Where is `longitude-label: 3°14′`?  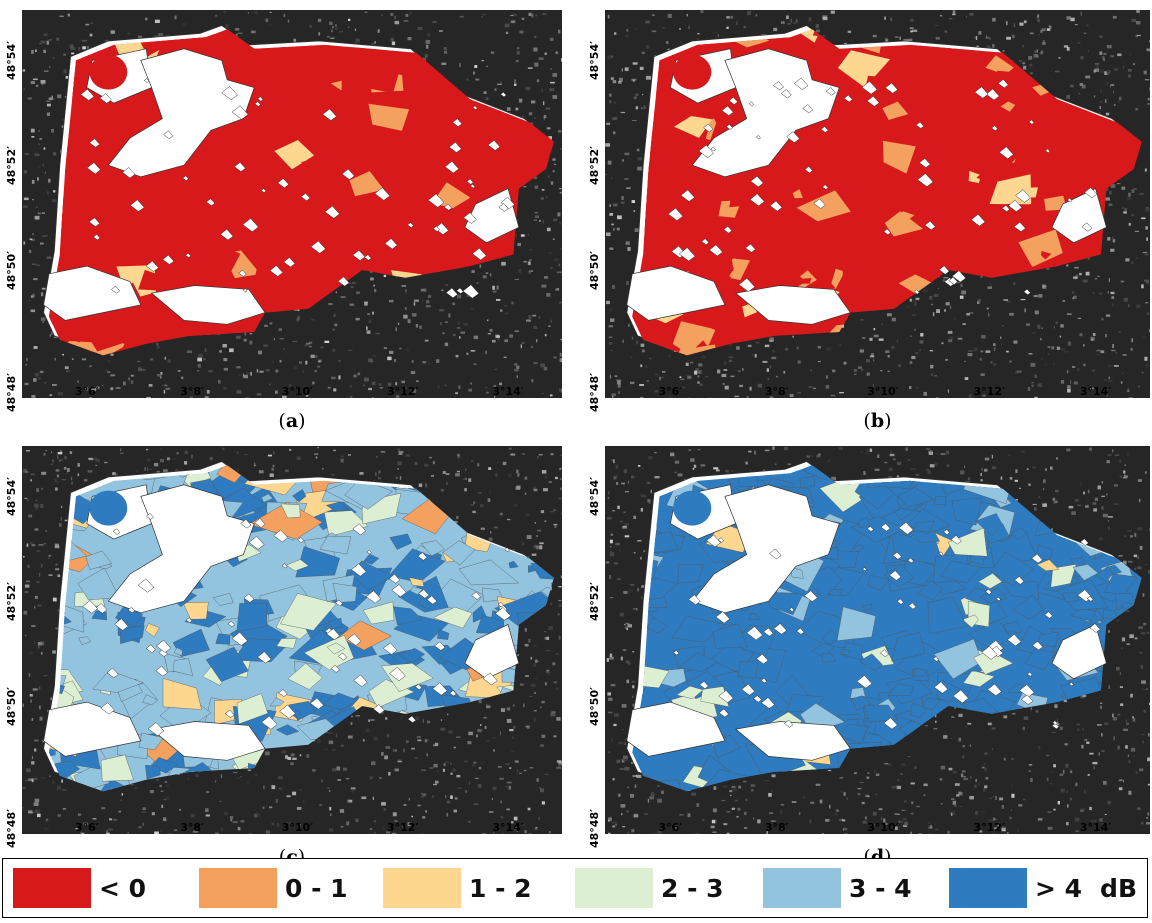 longitude-label: 3°14′ is located at coordinates (508, 827).